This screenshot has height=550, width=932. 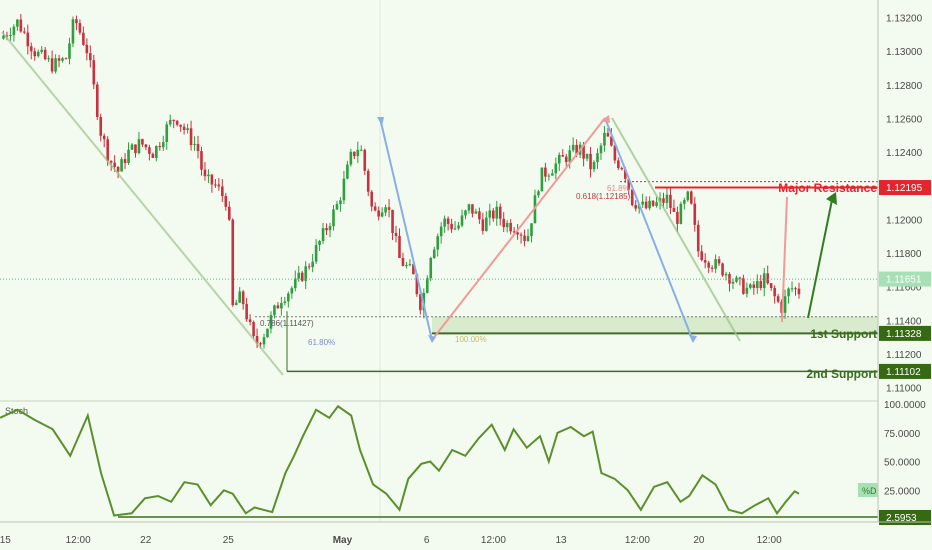 What do you see at coordinates (287, 323) in the screenshot?
I see `fib-786-label: 0.786(1.11427)` at bounding box center [287, 323].